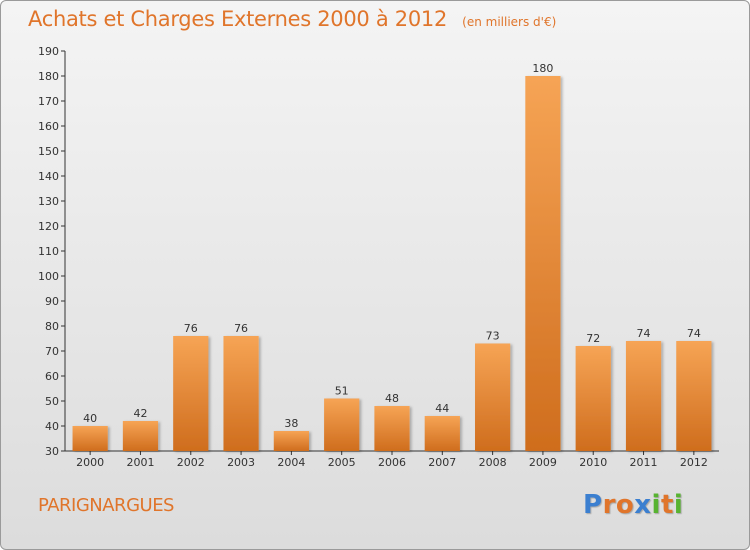 This screenshot has height=550, width=750. What do you see at coordinates (241, 462) in the screenshot?
I see `x-tick-label: 2003` at bounding box center [241, 462].